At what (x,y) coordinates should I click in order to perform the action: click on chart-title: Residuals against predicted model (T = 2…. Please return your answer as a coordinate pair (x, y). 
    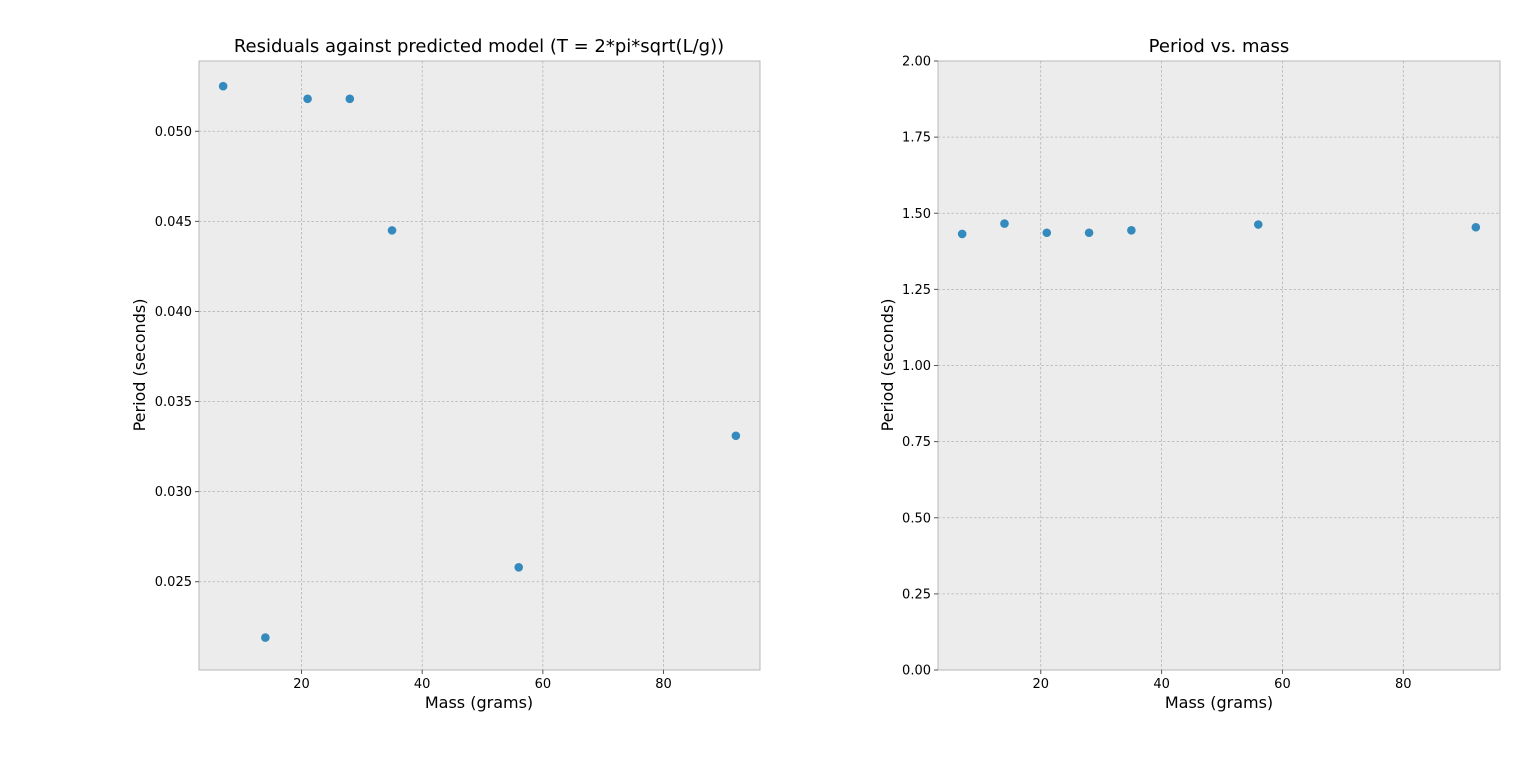
    Looking at the image, I should click on (479, 46).